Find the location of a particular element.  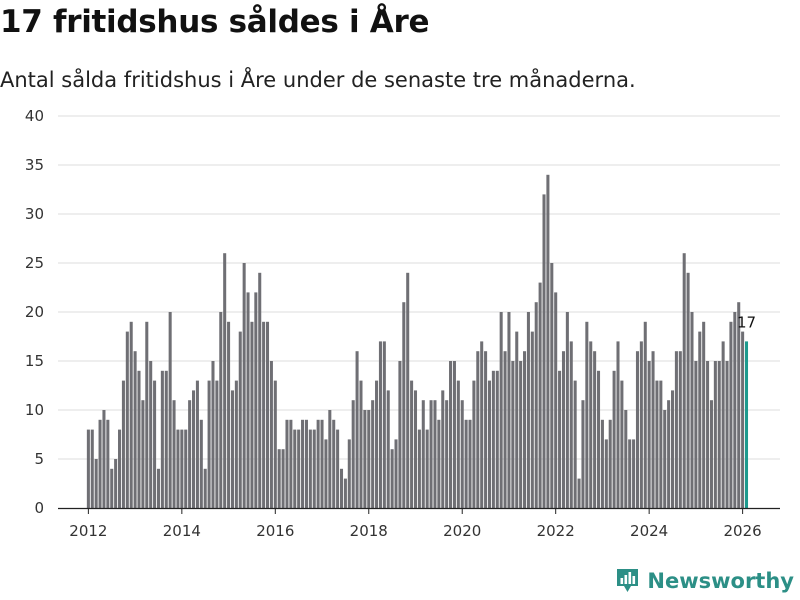

bar-highlighted is located at coordinates (746, 424).